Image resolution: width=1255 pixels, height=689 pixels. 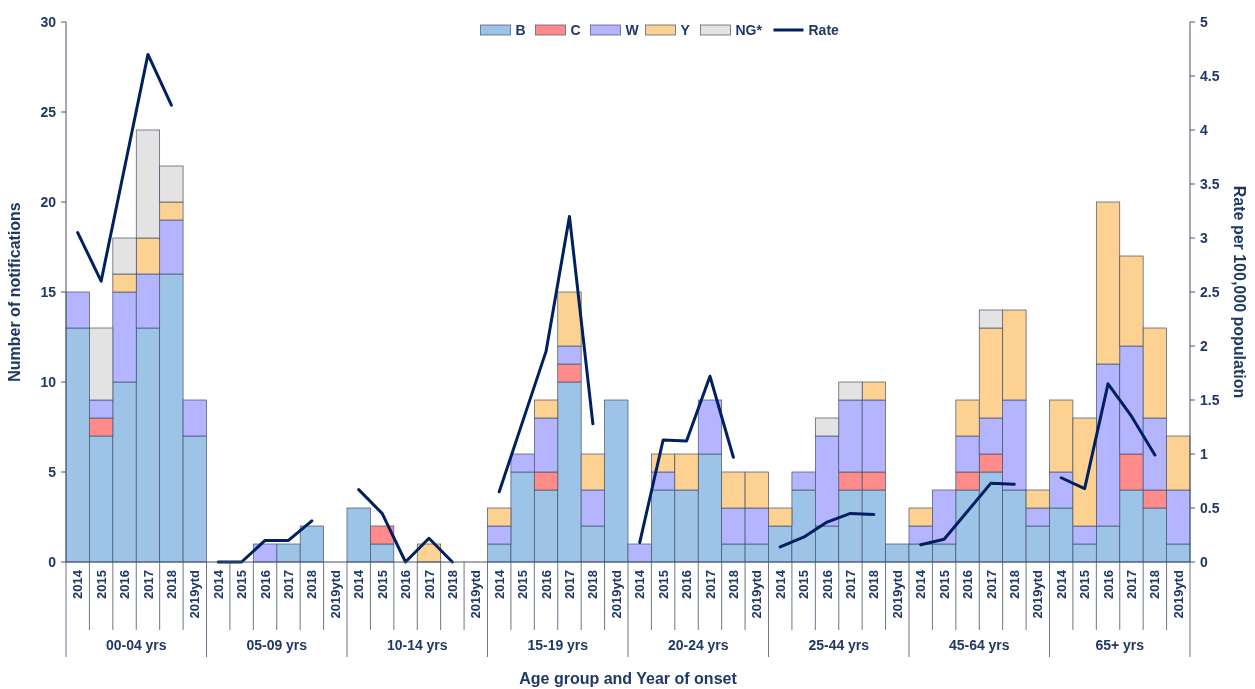 I want to click on legend-label: W, so click(x=632, y=30).